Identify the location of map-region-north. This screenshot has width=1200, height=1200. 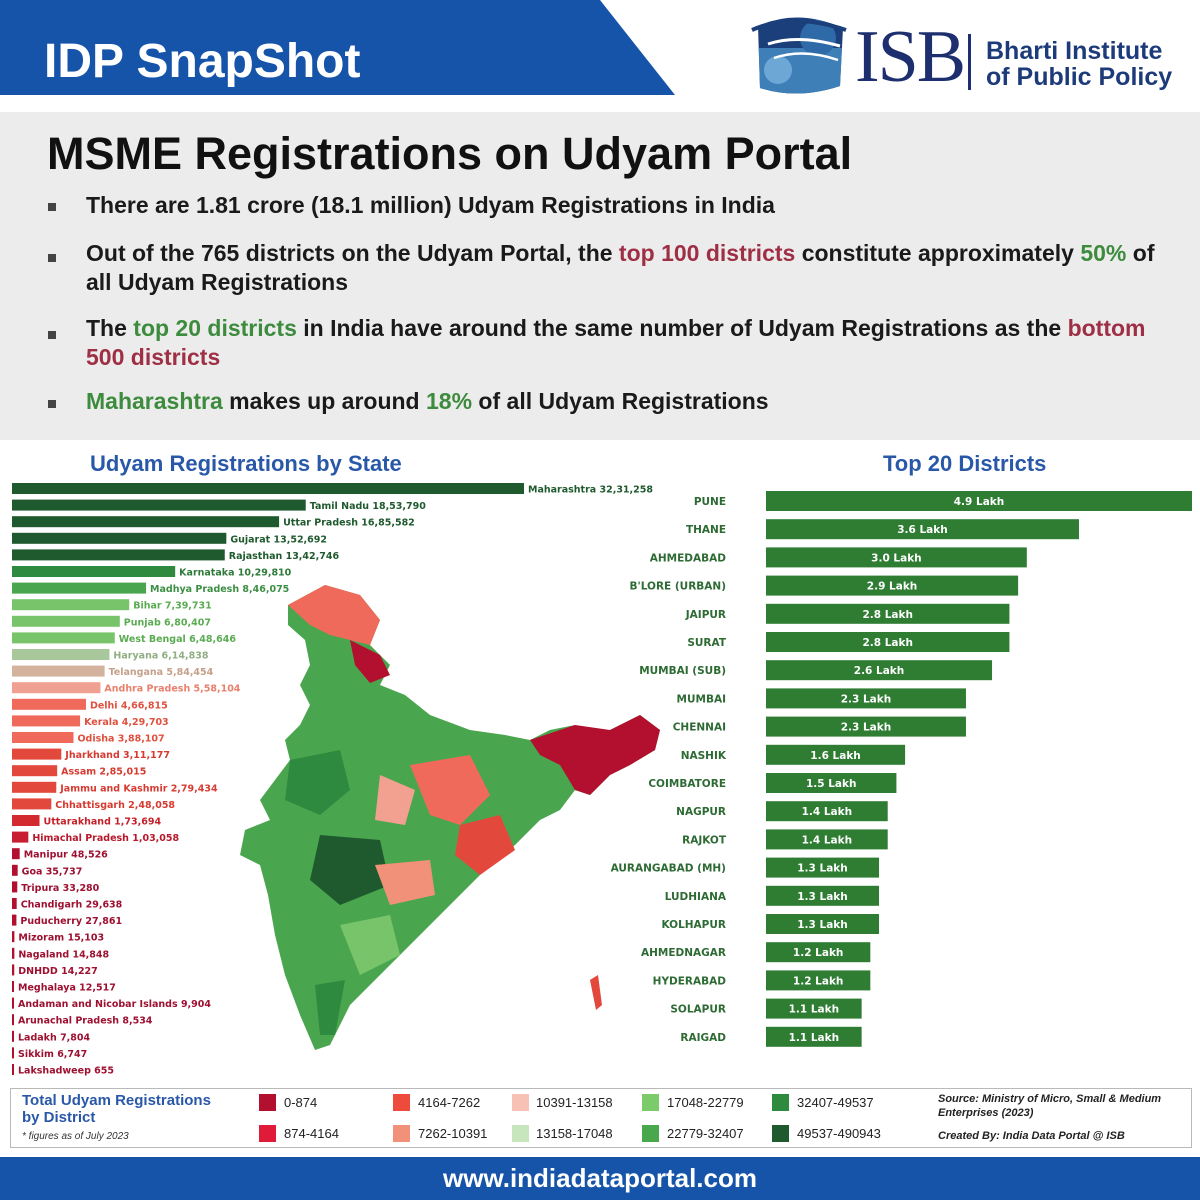
(370, 661).